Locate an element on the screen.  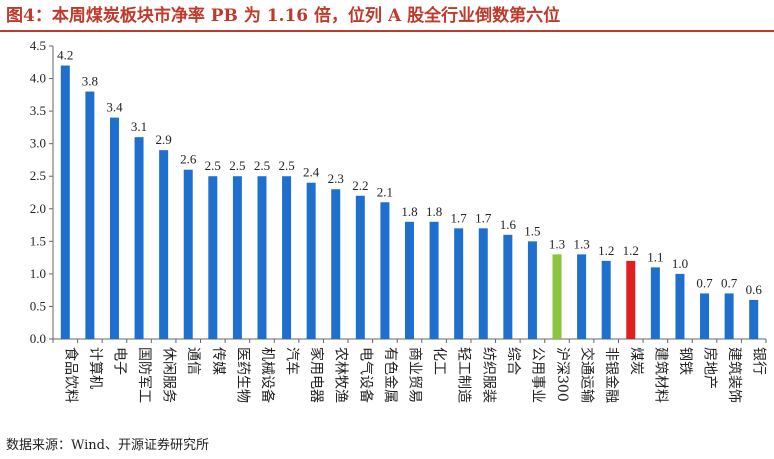
category-label: 电子 is located at coordinates (119, 361).